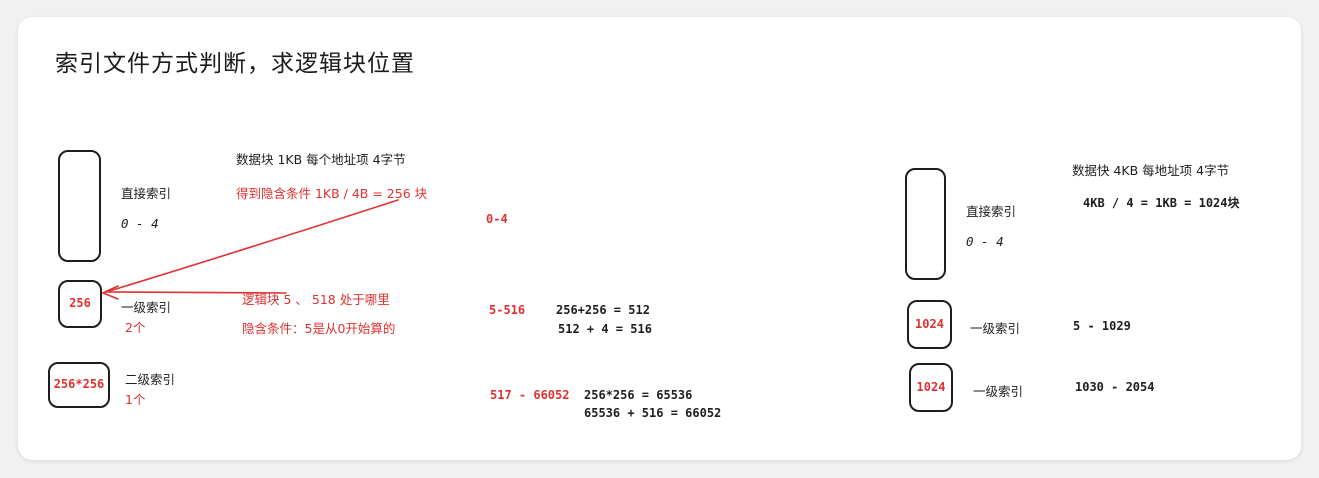 This screenshot has height=478, width=1319. Describe the element at coordinates (603, 310) in the screenshot. I see `calc1-line1: 256+256 = 512` at that location.